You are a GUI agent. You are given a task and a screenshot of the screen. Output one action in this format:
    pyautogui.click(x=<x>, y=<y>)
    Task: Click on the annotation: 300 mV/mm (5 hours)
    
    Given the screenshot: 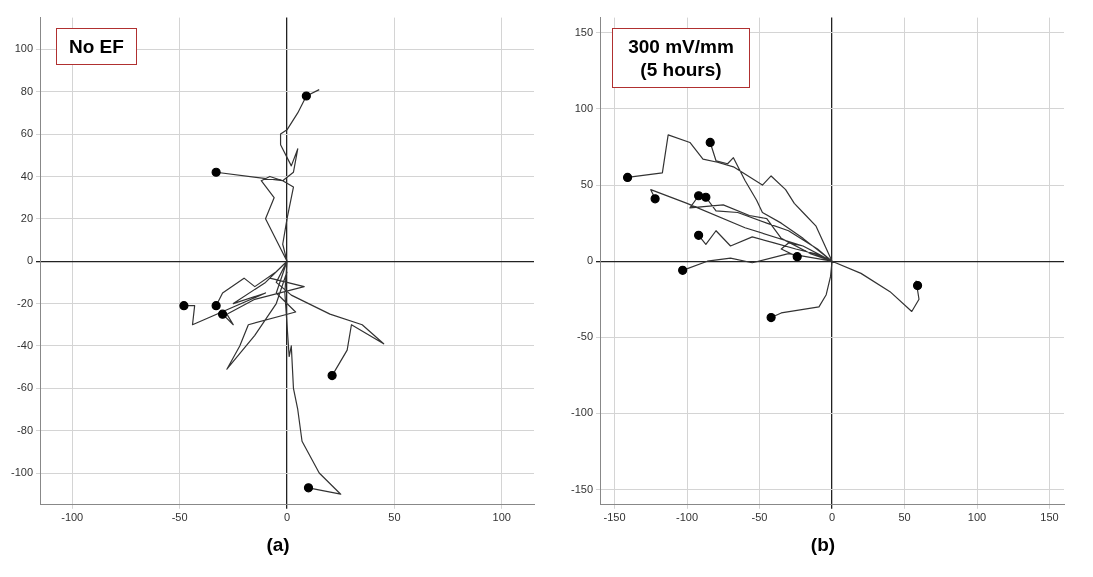 What is the action you would take?
    pyautogui.click(x=681, y=58)
    